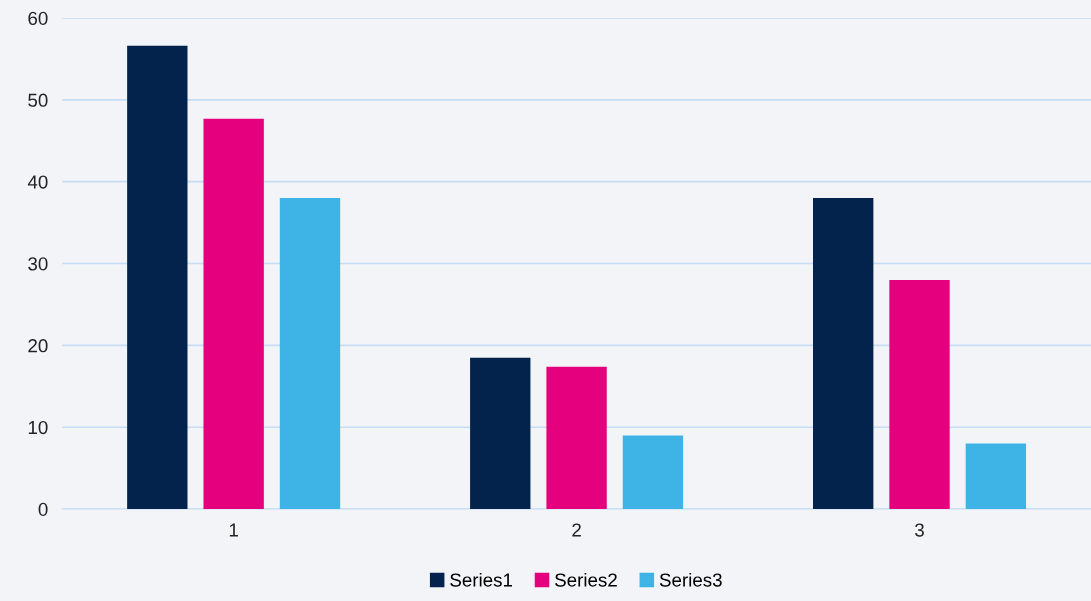 Image resolution: width=1091 pixels, height=601 pixels. Describe the element at coordinates (919, 530) in the screenshot. I see `x-tick-label: 3` at that location.